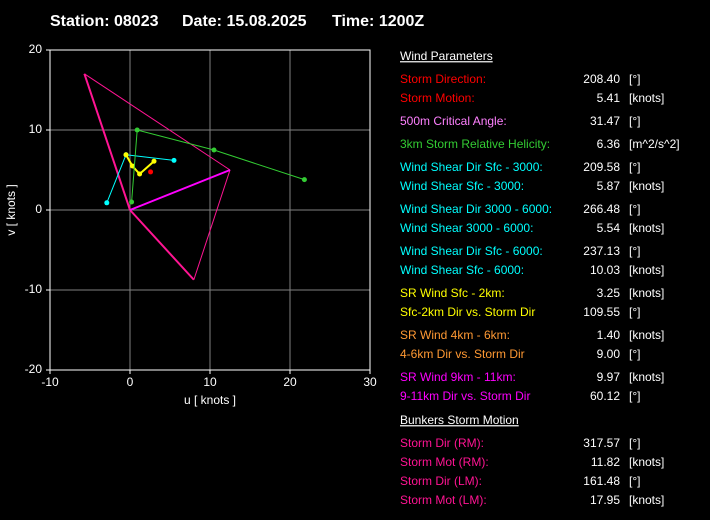 This screenshot has width=710, height=520. Describe the element at coordinates (475, 144) in the screenshot. I see `param-label: 3km Storm Relative Helicity:` at that location.